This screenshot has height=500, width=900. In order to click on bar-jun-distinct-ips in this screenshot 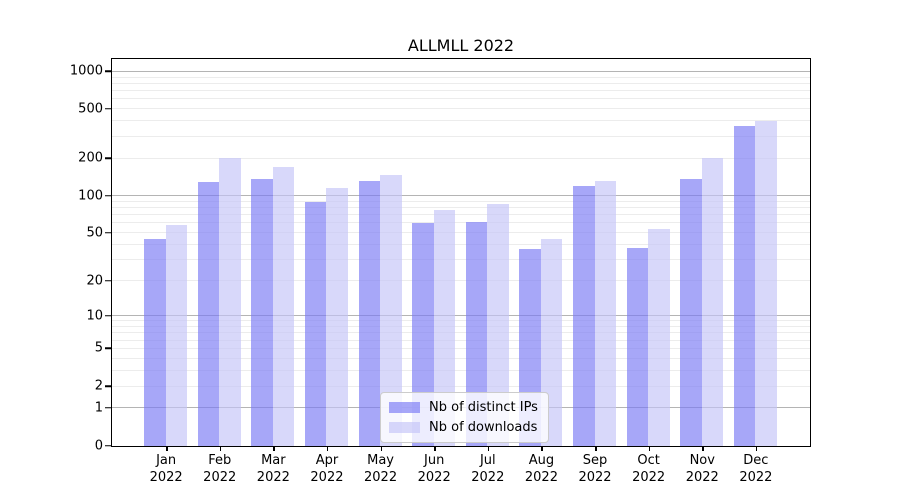, I will do `click(423, 334)`.